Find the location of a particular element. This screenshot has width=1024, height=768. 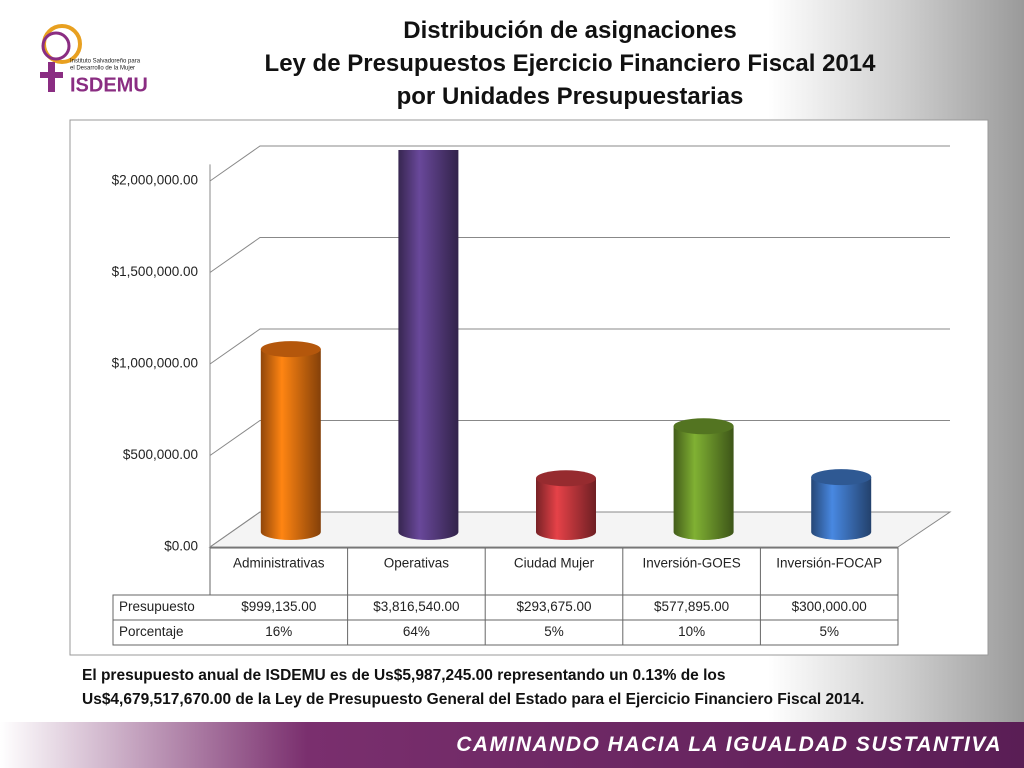

y-tick-label: $0.00 is located at coordinates (181, 546).